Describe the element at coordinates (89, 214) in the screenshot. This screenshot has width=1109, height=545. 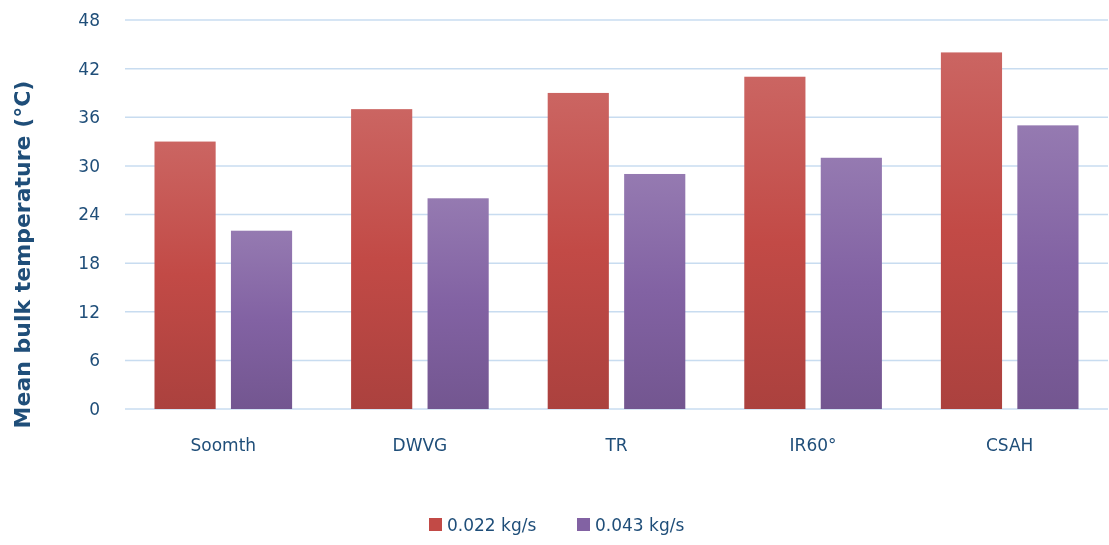
I see `y-tick-label: 24` at that location.